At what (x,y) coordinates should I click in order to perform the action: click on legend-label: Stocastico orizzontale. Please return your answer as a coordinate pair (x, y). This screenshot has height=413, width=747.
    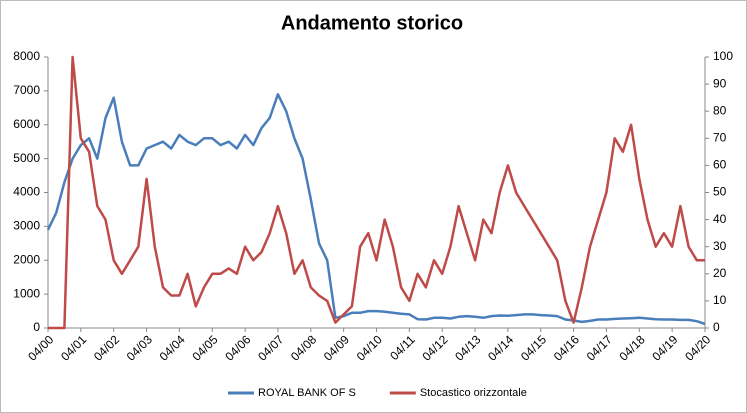
    Looking at the image, I should click on (473, 393).